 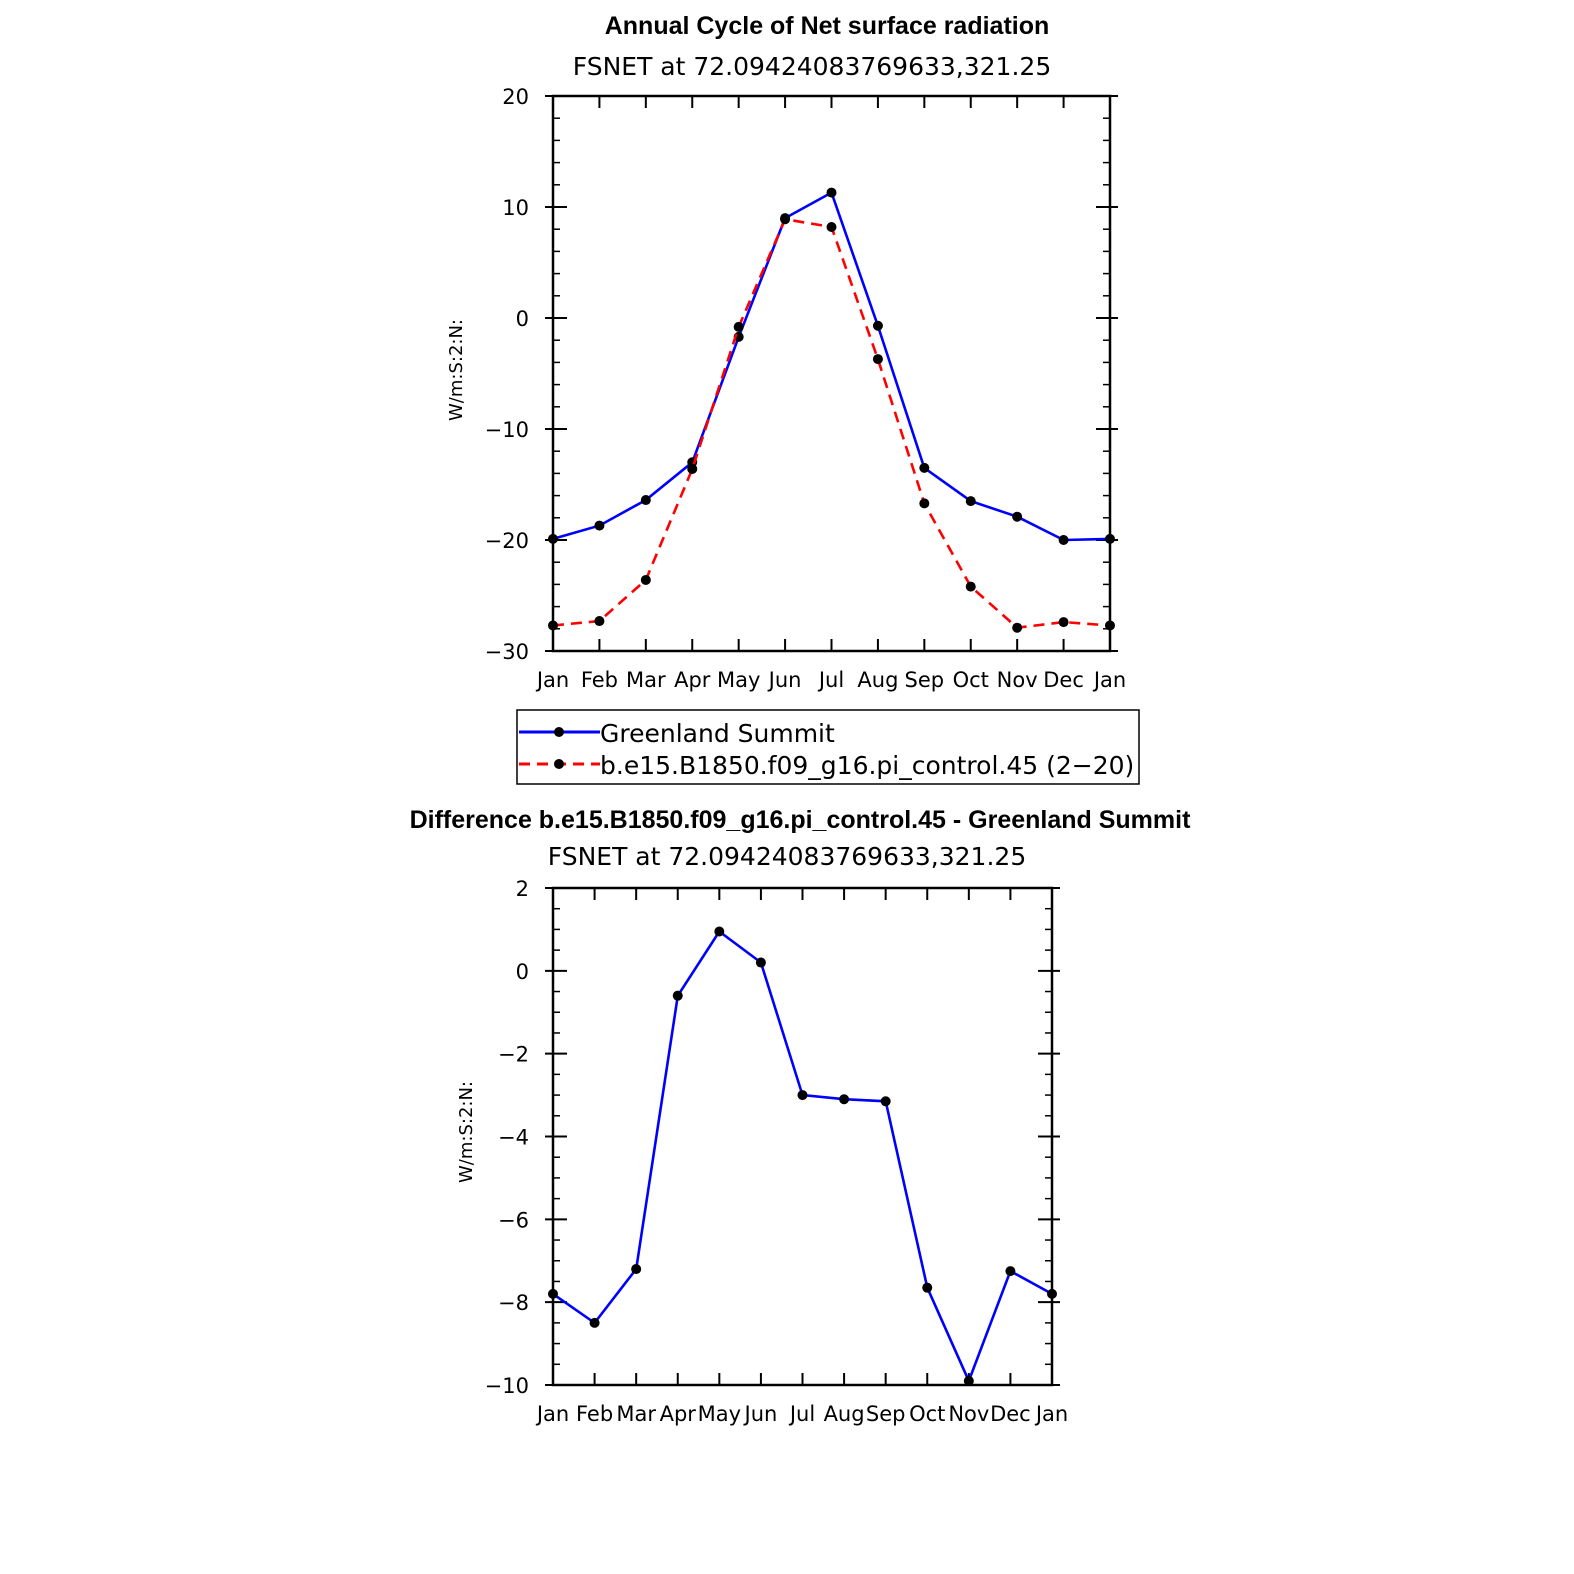 I want to click on y-tick-label: −6, so click(x=513, y=1220).